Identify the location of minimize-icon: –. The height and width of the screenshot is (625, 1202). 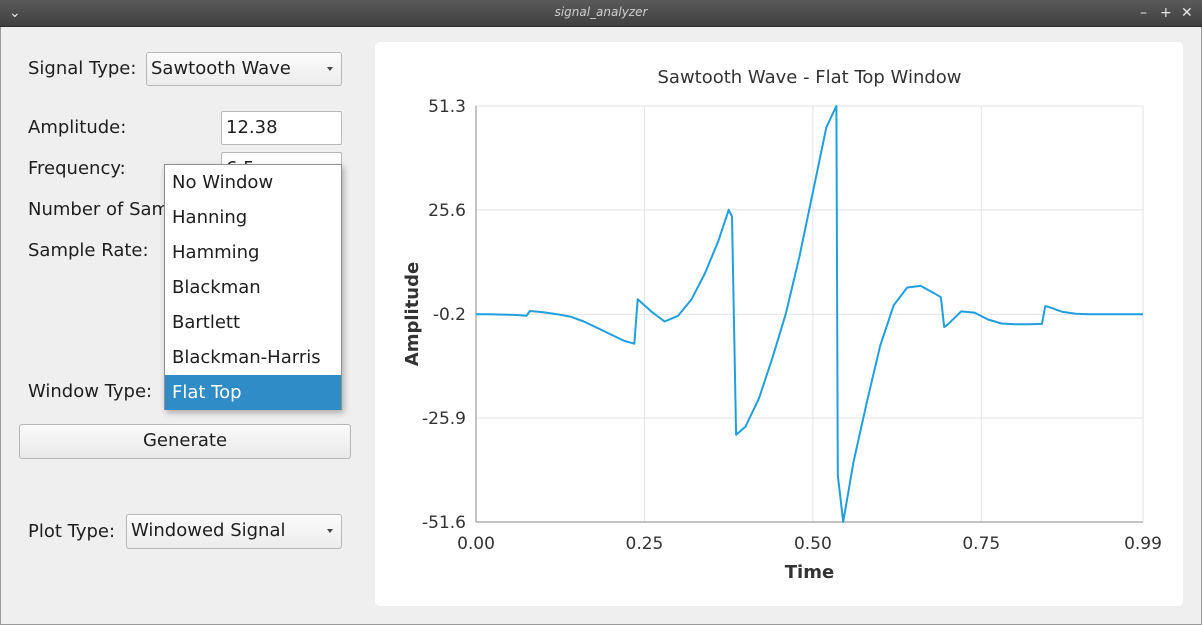
(1143, 13).